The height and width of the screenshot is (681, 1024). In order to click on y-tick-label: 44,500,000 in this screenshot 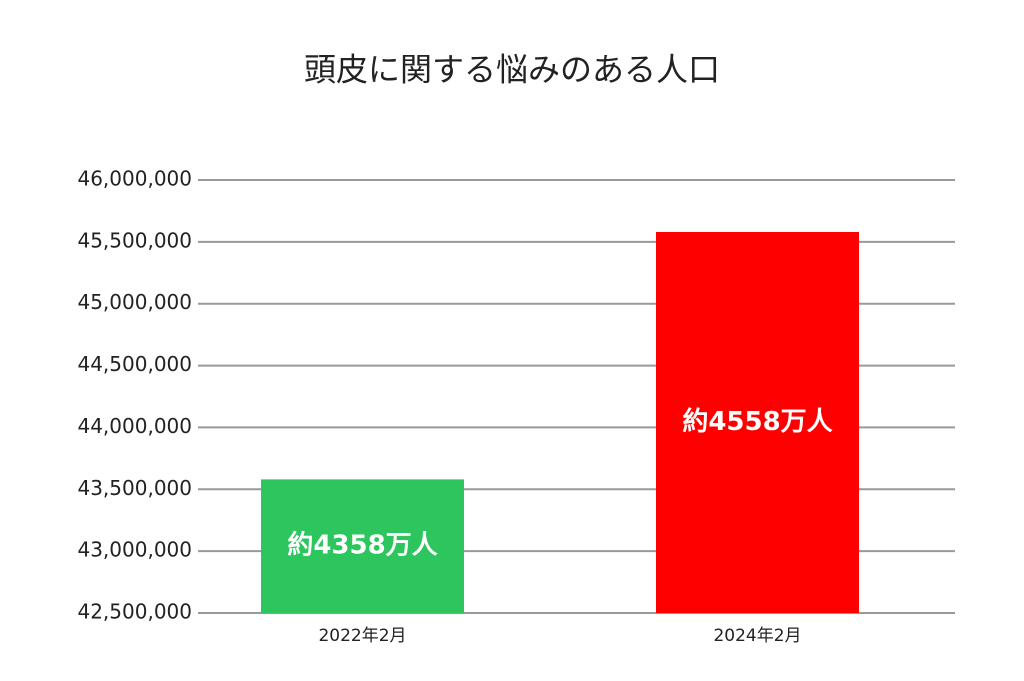, I will do `click(134, 364)`.